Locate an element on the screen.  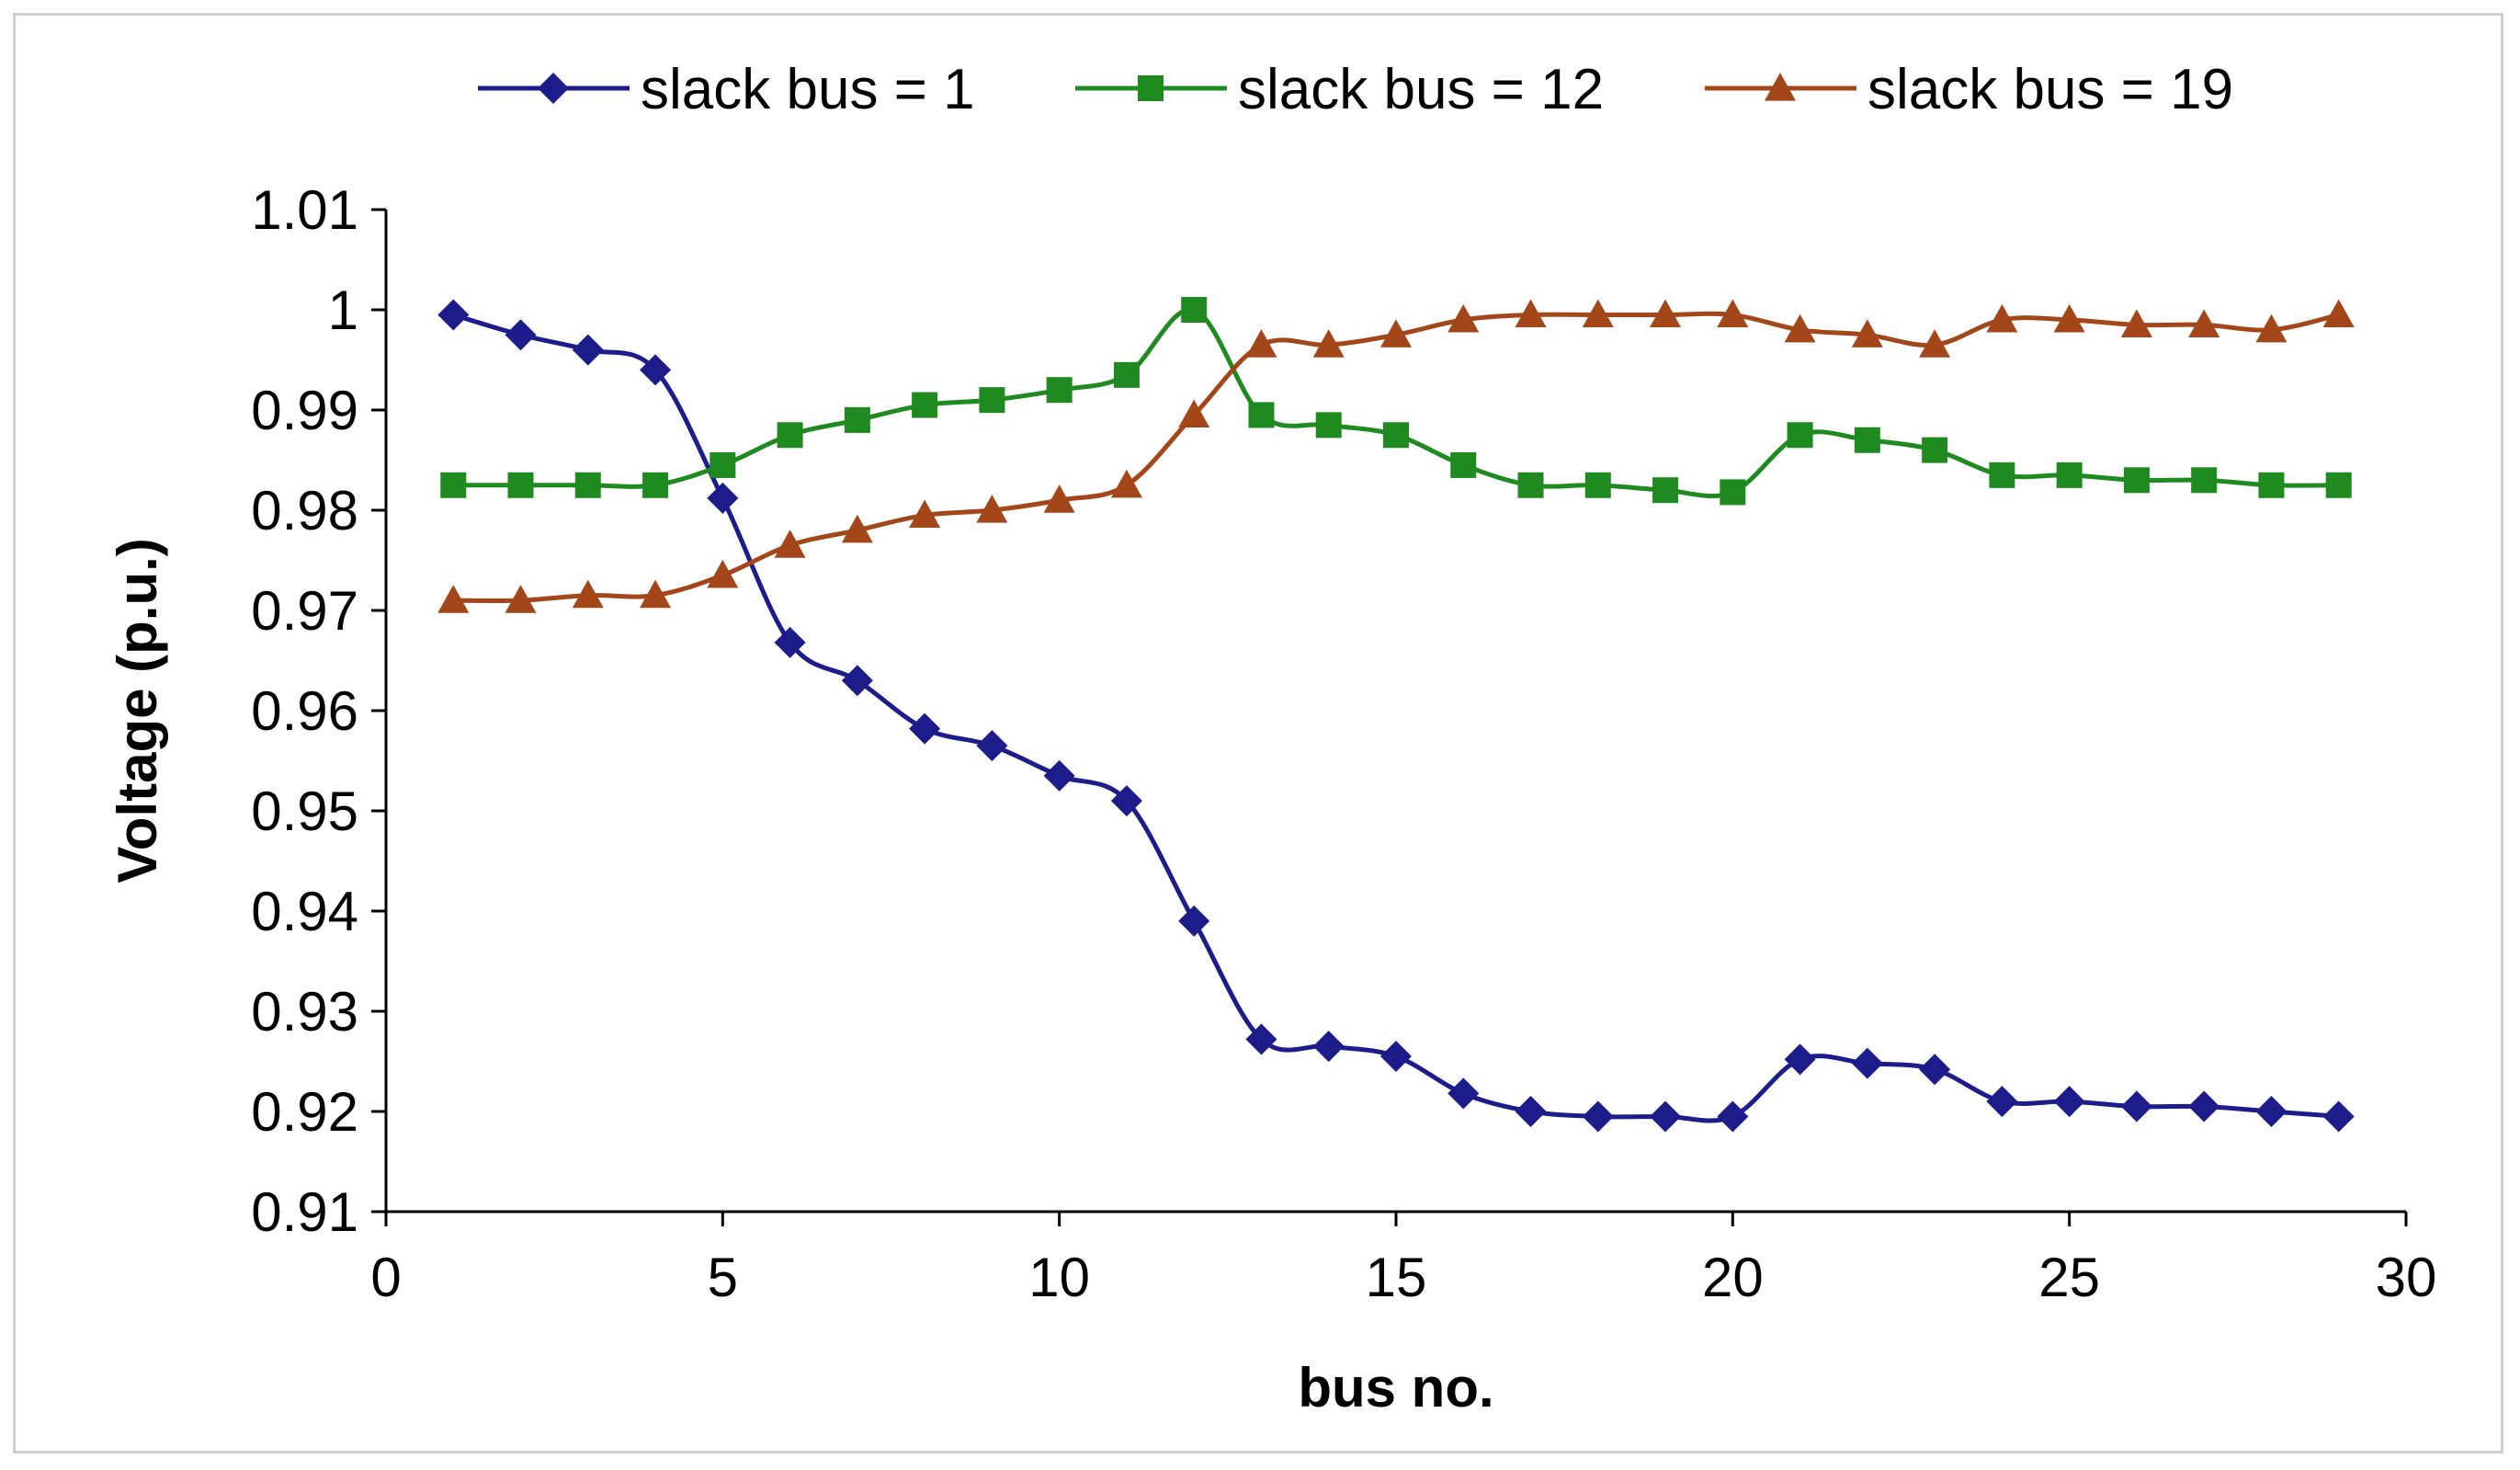
y-tick-label: 0.94 is located at coordinates (304, 911).